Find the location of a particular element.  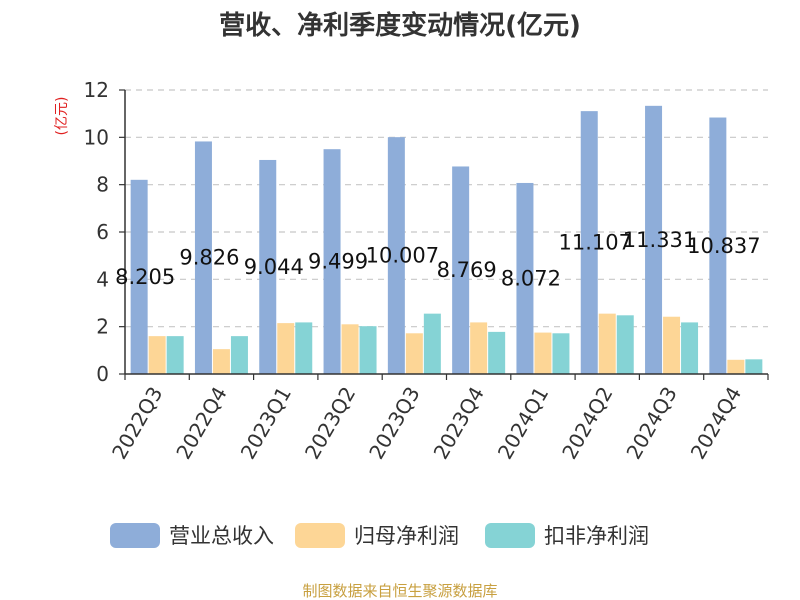

y-tick-label: 8 is located at coordinates (102, 185).